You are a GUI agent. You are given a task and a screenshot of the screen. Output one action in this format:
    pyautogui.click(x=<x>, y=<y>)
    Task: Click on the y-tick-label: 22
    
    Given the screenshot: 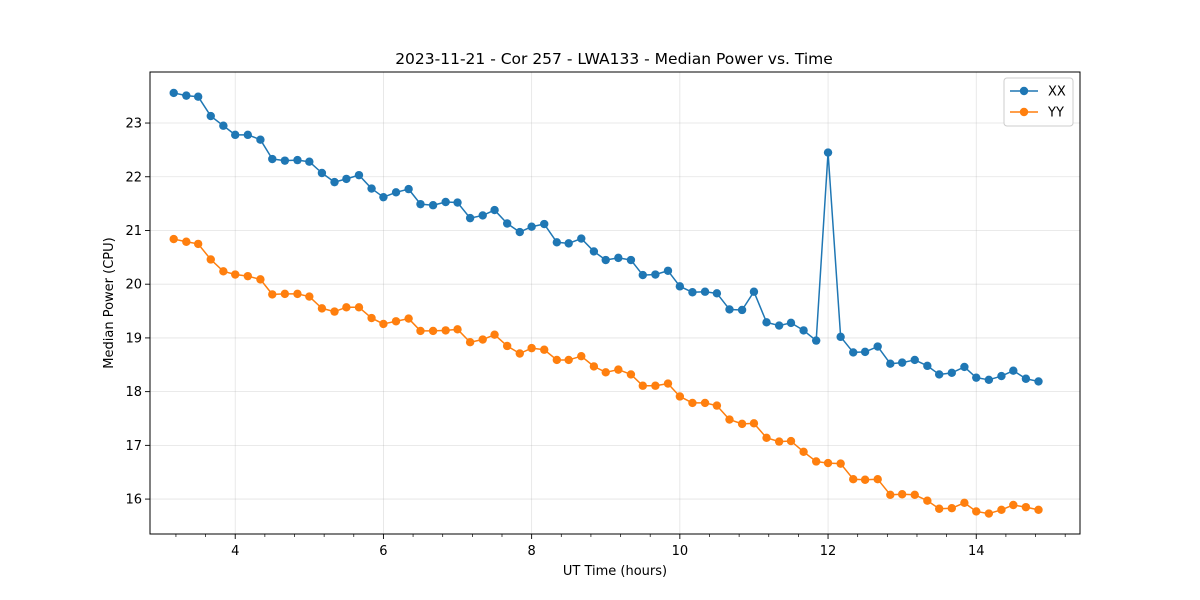 What is the action you would take?
    pyautogui.click(x=133, y=177)
    